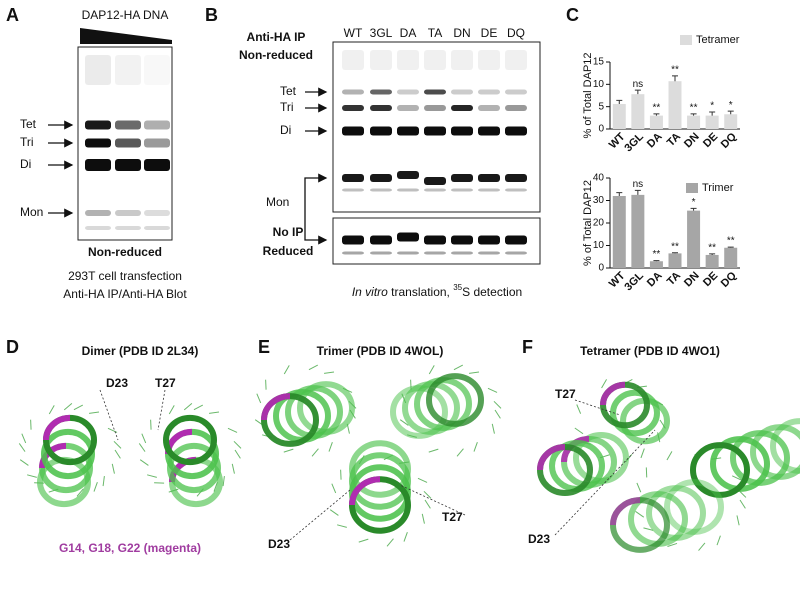  I want to click on band-label: Tri, so click(287, 107).